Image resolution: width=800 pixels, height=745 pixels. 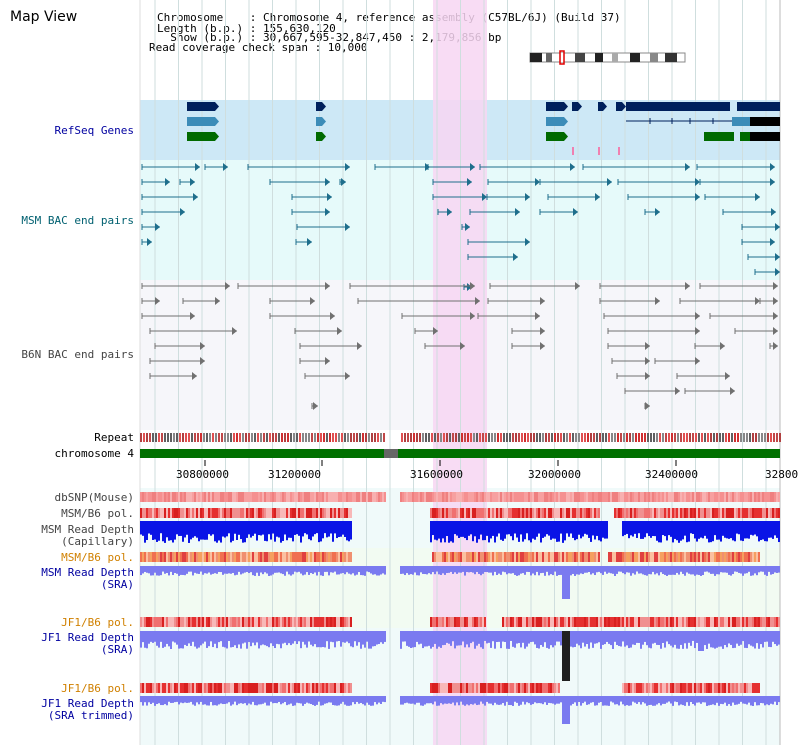 I want to click on msm-bac-label: MSM BAC end pairs, so click(x=77, y=220).